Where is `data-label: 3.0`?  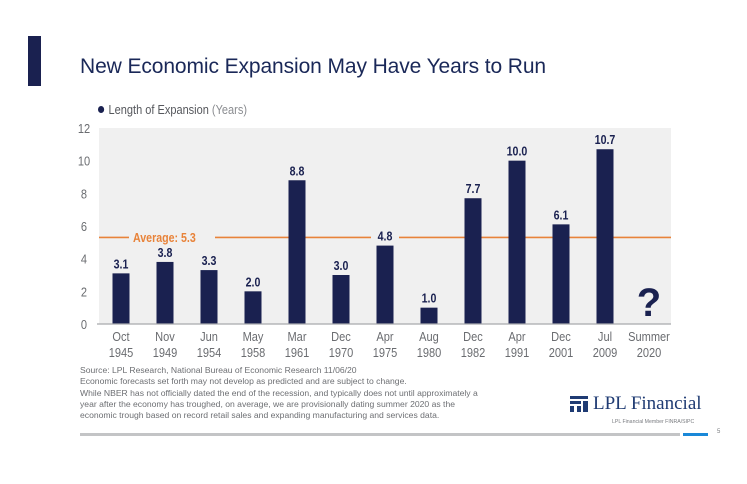 data-label: 3.0 is located at coordinates (341, 266).